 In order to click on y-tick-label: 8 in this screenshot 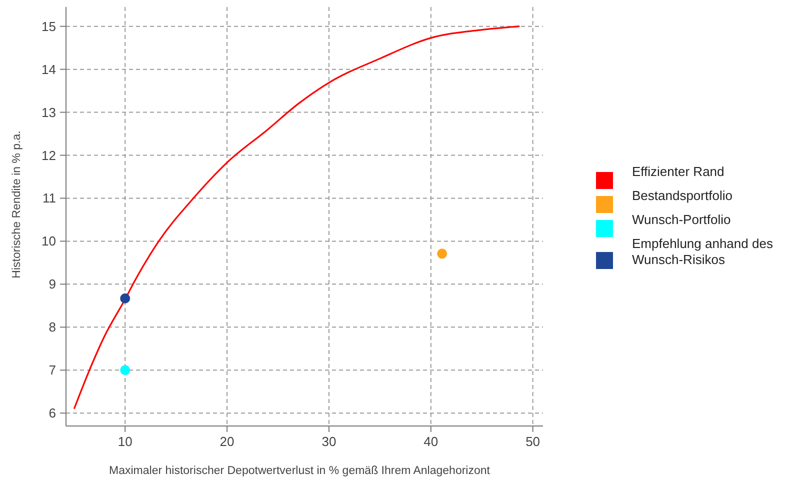, I will do `click(52, 327)`.